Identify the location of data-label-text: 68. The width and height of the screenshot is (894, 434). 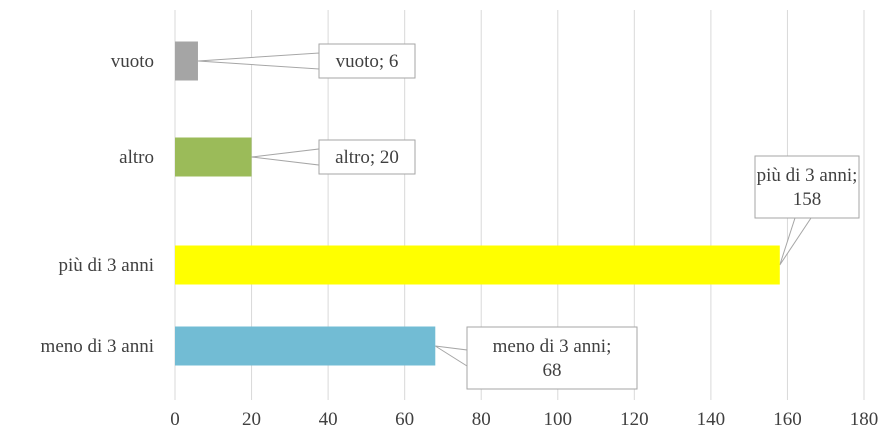
(552, 370).